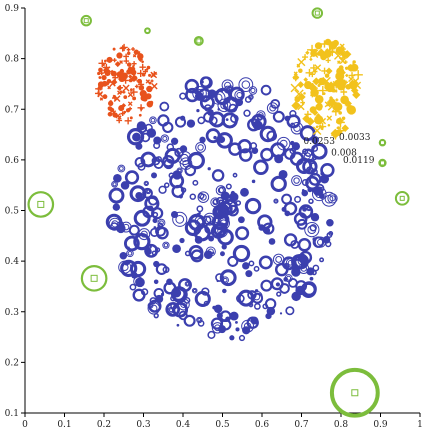 The height and width of the screenshot is (435, 430). Describe the element at coordinates (12, 363) in the screenshot. I see `y-tick-label: 0.2` at that location.